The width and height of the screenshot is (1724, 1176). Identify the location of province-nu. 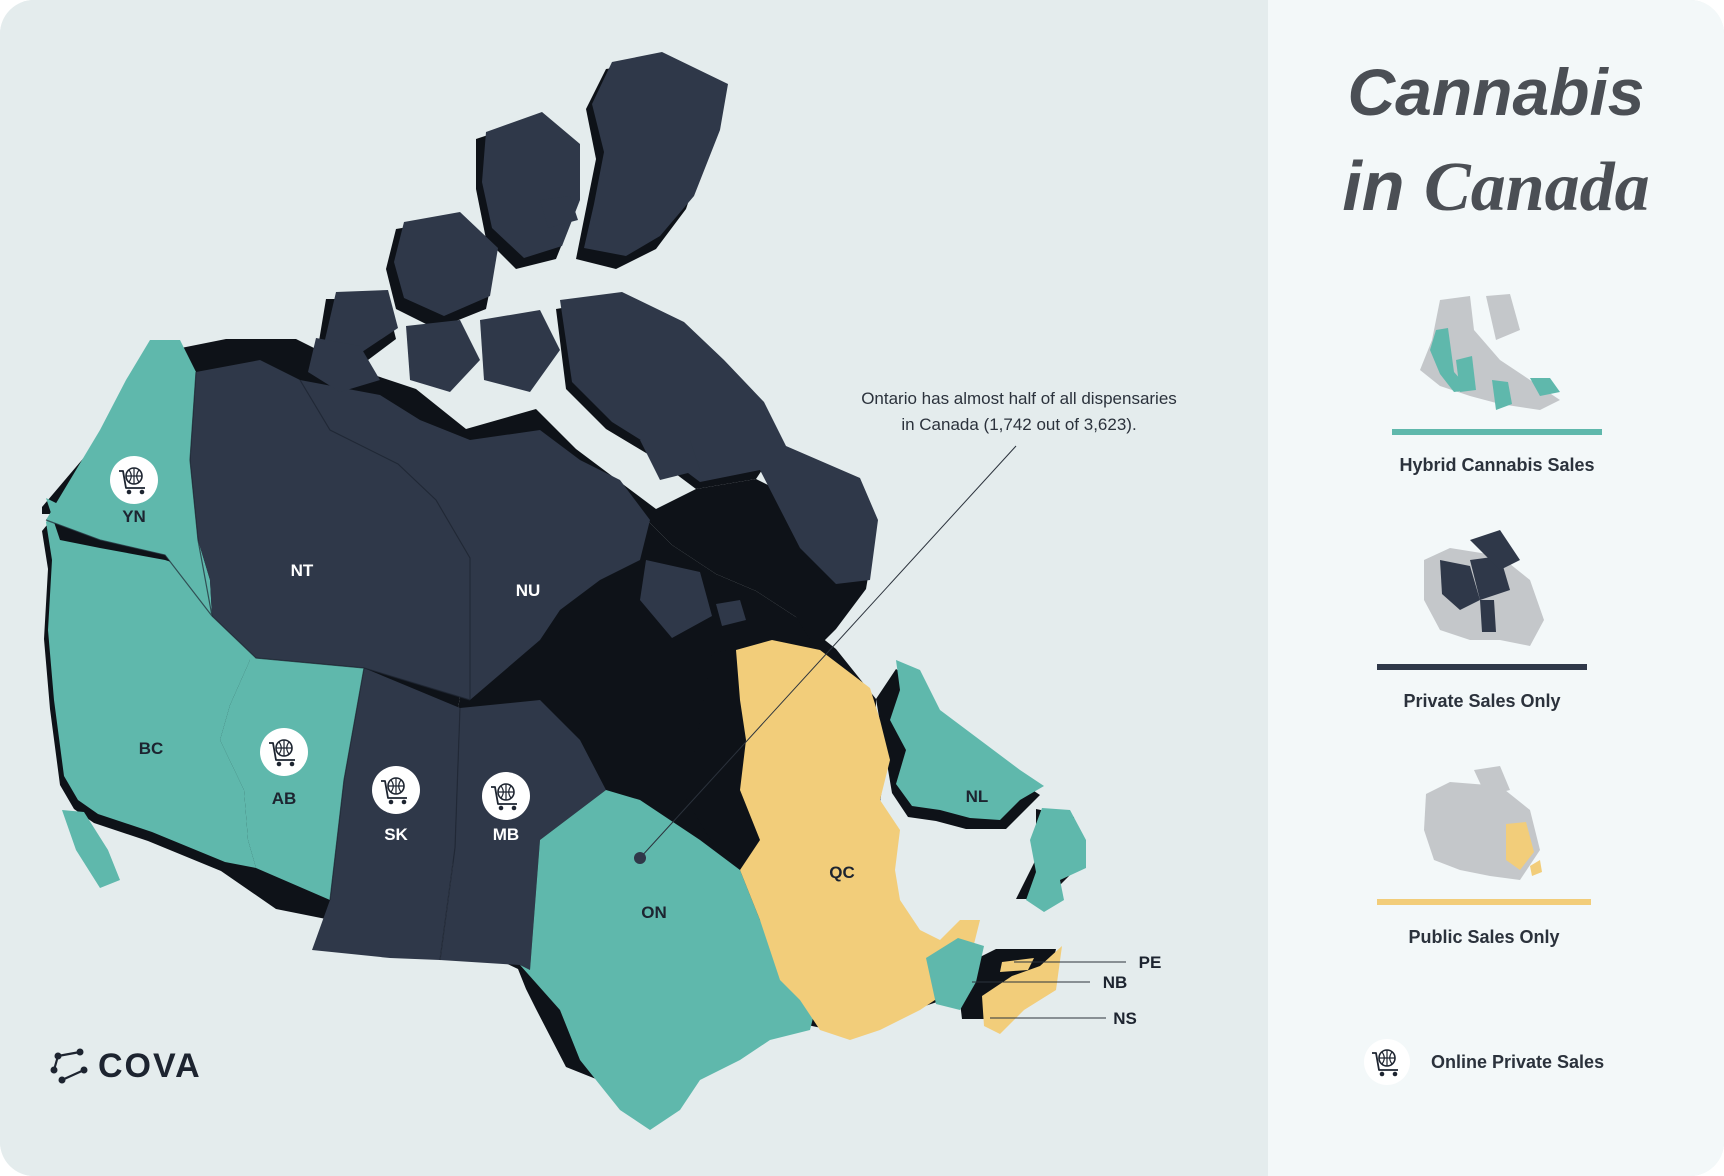
(475, 540).